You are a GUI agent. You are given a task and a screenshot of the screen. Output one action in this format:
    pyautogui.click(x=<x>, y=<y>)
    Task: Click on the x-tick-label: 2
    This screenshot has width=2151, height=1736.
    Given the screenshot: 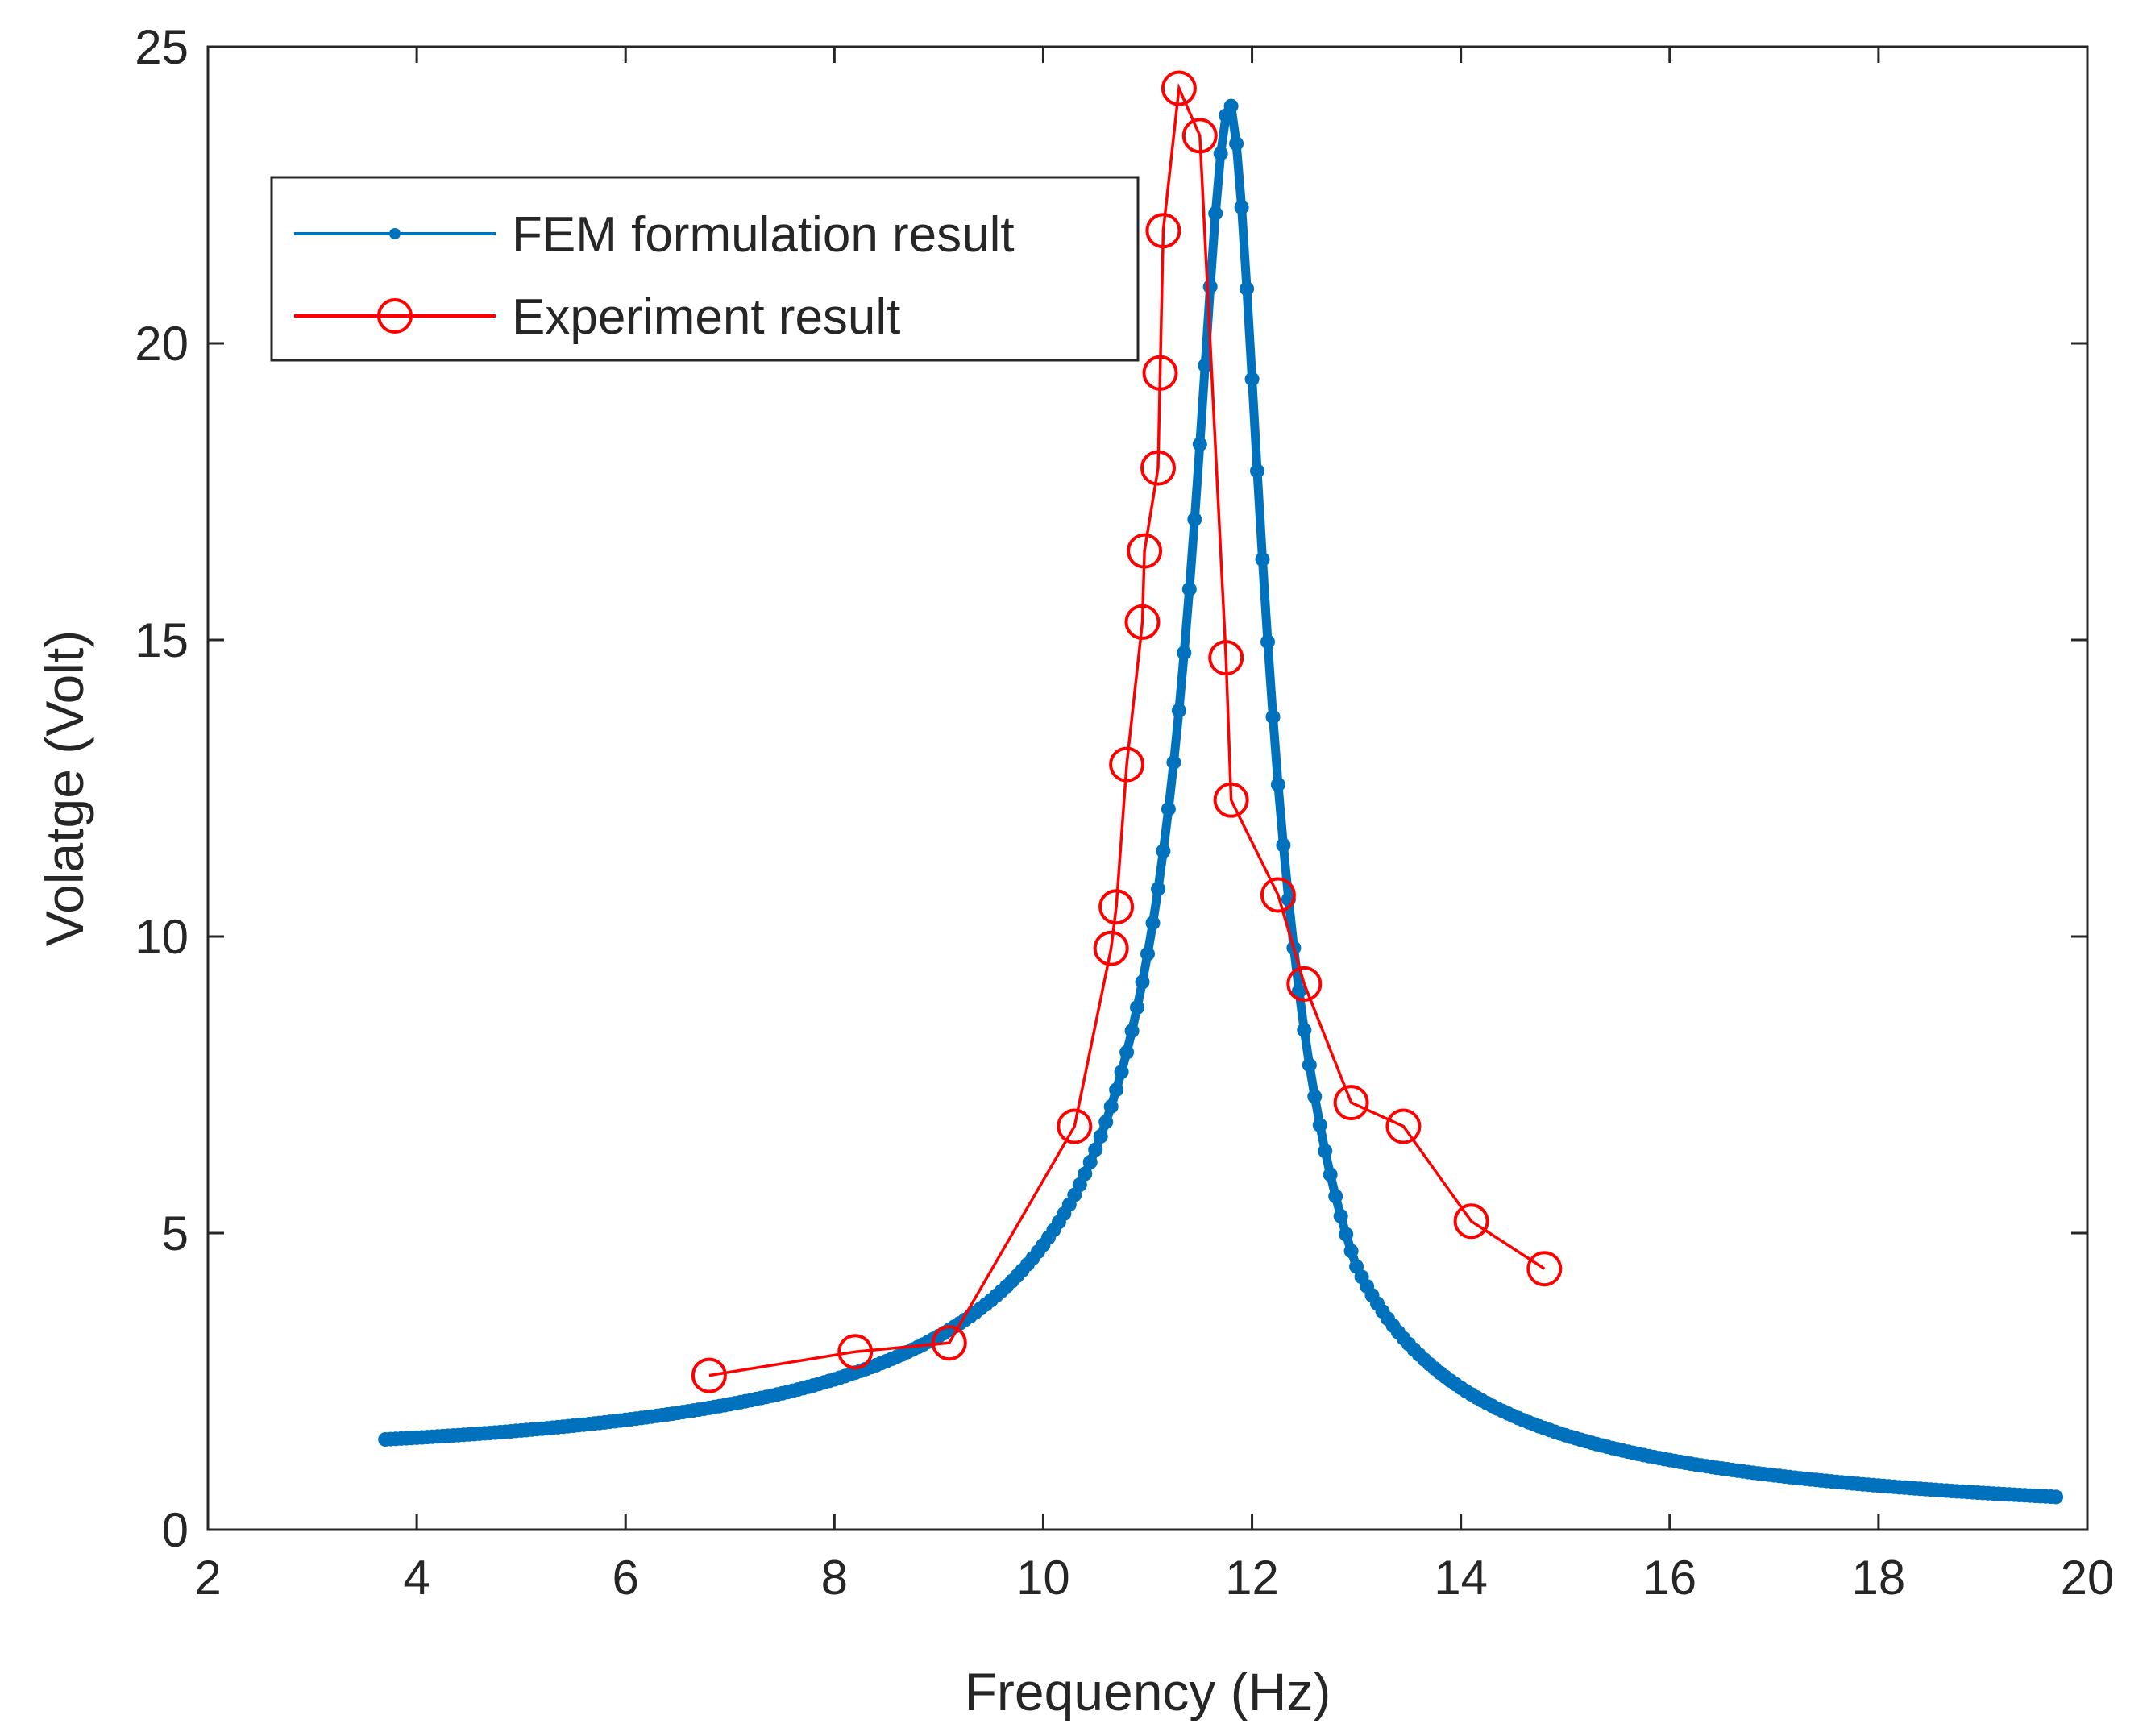 What is the action you would take?
    pyautogui.click(x=207, y=1578)
    